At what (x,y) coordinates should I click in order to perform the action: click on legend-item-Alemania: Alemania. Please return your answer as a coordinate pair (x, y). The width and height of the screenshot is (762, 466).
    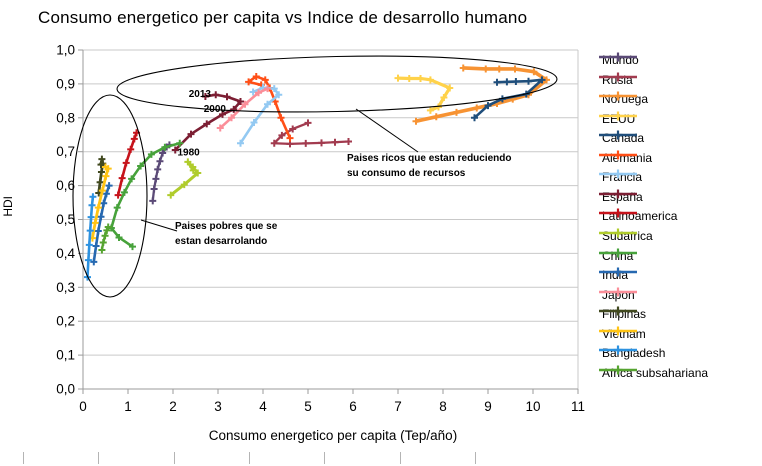
    Looking at the image, I should click on (625, 158).